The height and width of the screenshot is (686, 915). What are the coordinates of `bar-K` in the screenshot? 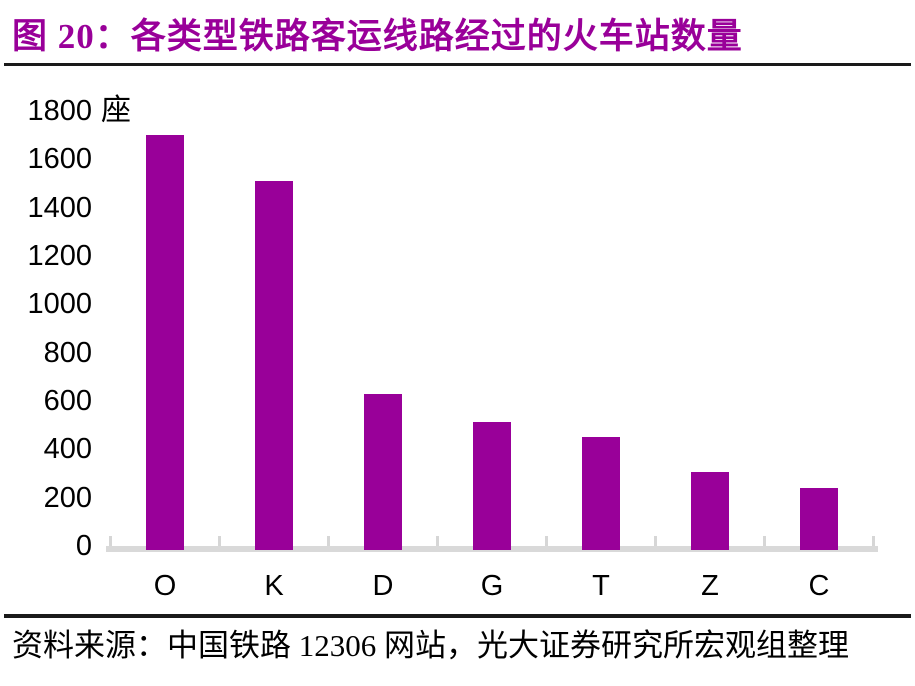 It's located at (274, 365).